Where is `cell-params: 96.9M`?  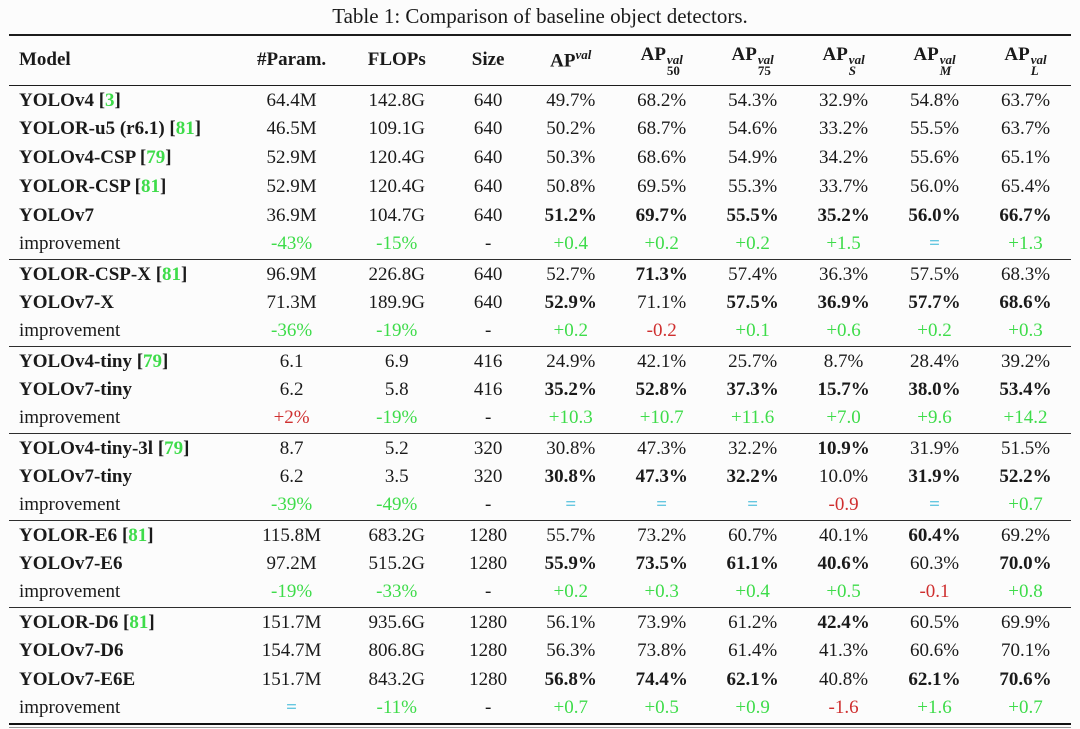
cell-params: 96.9M is located at coordinates (291, 274).